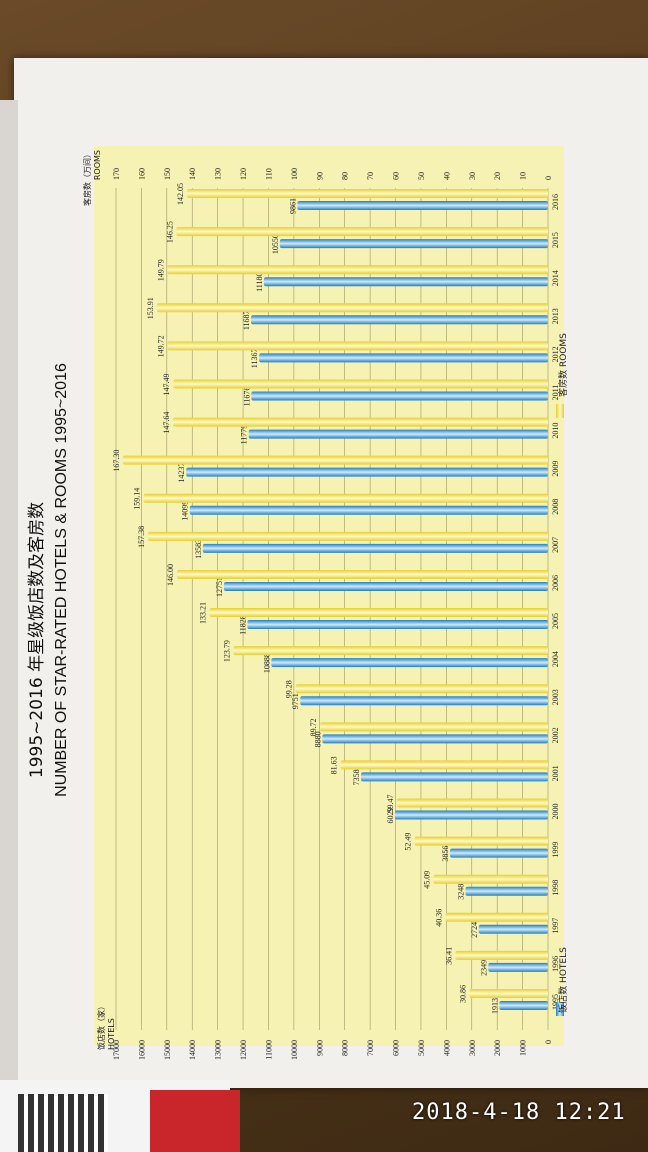 This screenshot has width=648, height=1152. I want to click on year-tick-label: 1998, so click(555, 888).